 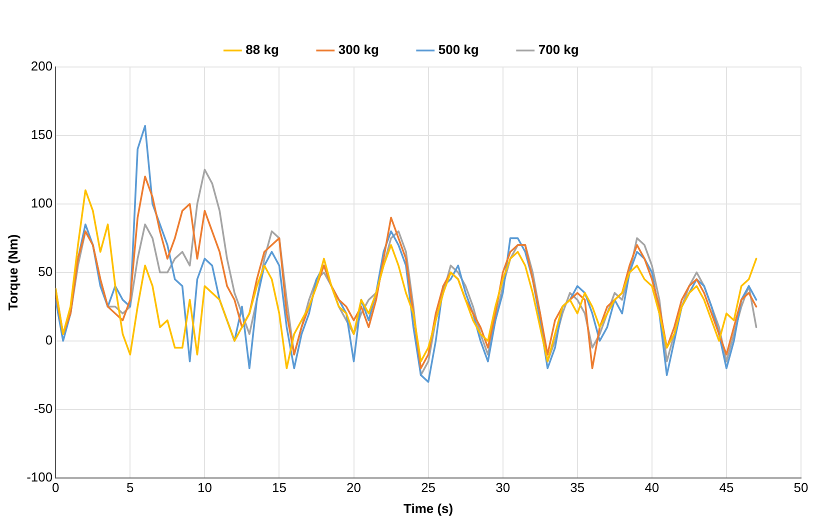 What do you see at coordinates (279, 488) in the screenshot?
I see `x-tick-label: 15` at bounding box center [279, 488].